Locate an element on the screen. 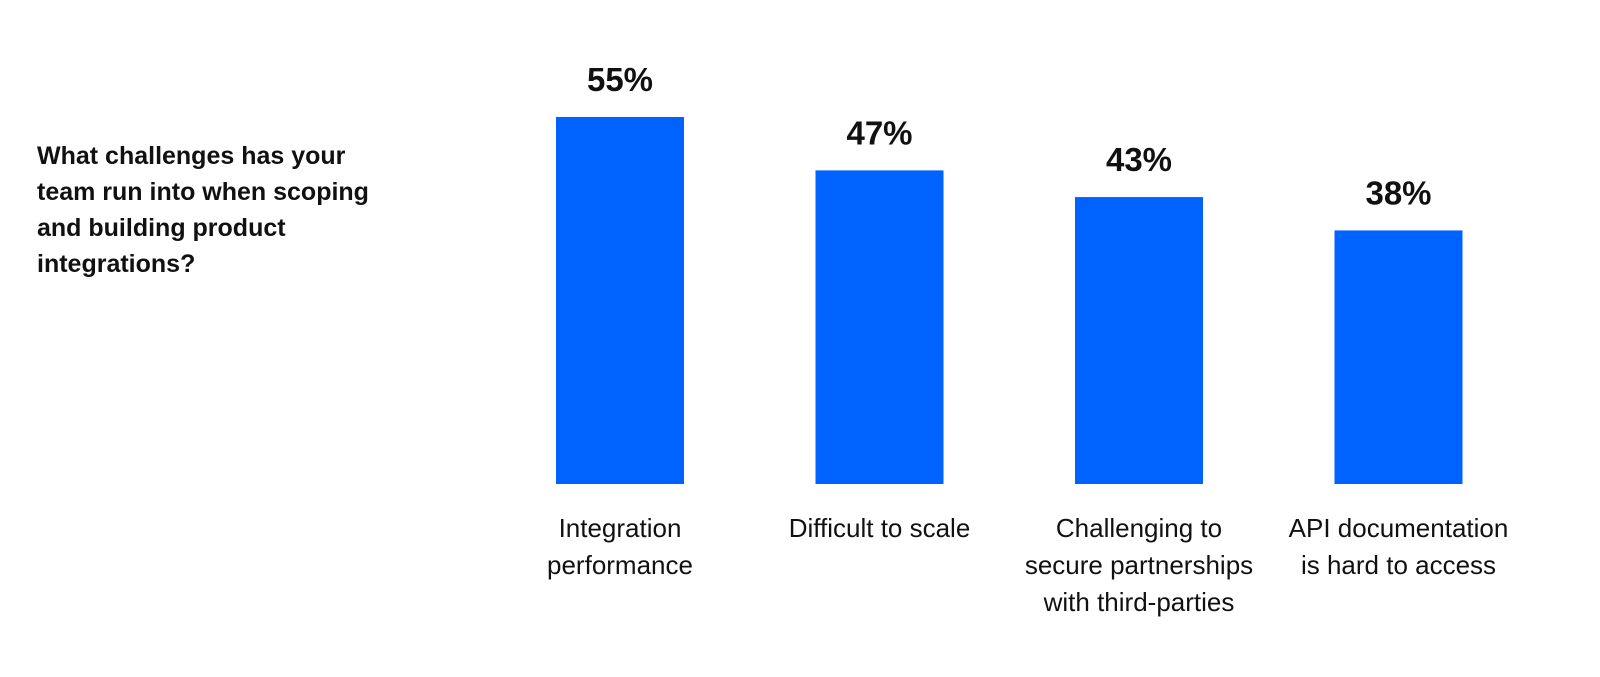 The image size is (1600, 677). value-label-1: 55% is located at coordinates (620, 79).